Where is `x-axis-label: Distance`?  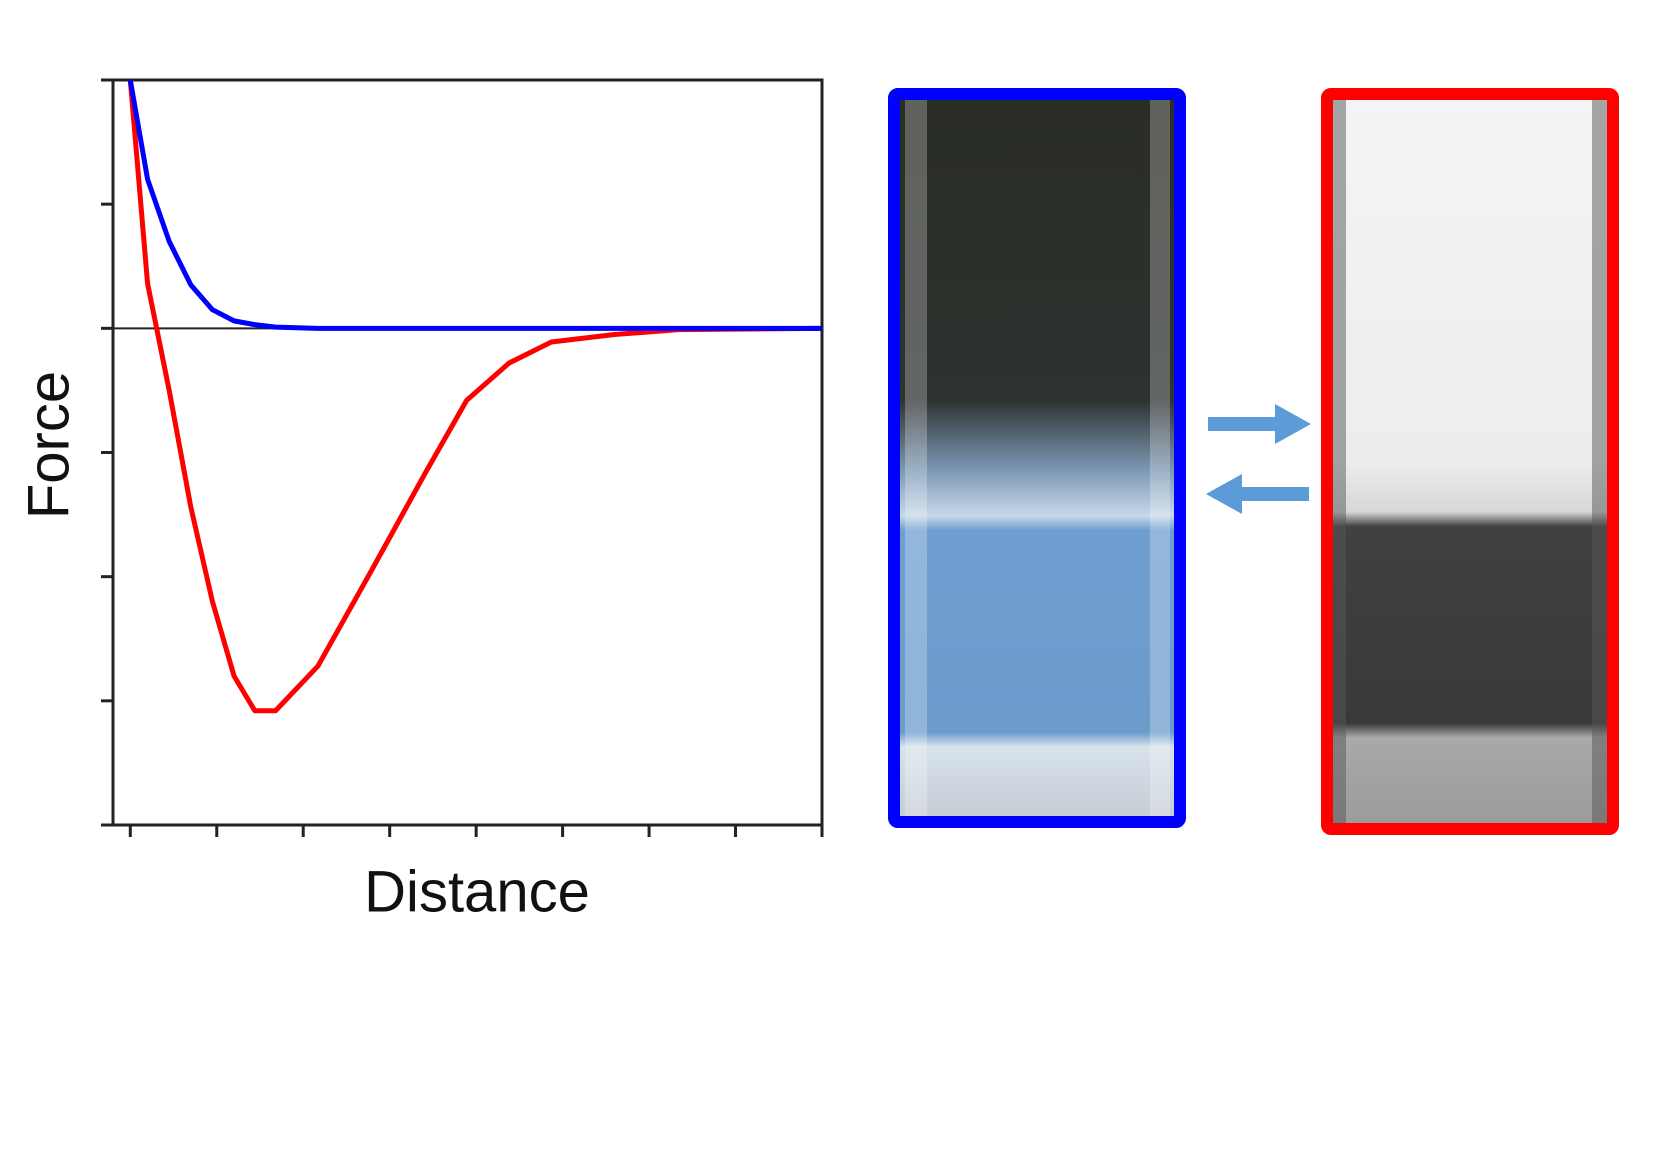 x-axis-label: Distance is located at coordinates (477, 891).